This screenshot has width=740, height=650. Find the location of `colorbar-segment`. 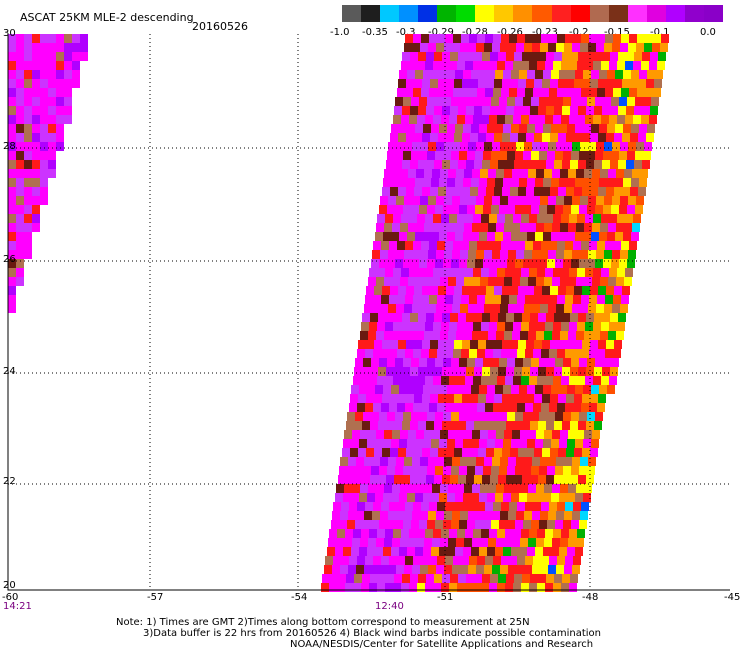

colorbar-segment is located at coordinates (428, 13).